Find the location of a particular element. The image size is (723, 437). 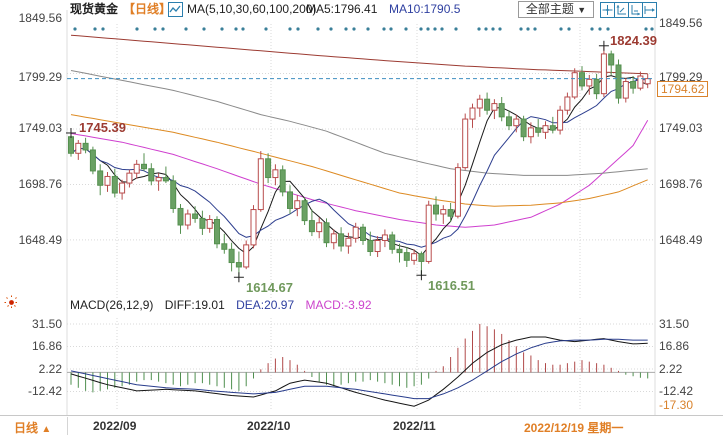

x-axis-label: 2022/10 is located at coordinates (269, 426).